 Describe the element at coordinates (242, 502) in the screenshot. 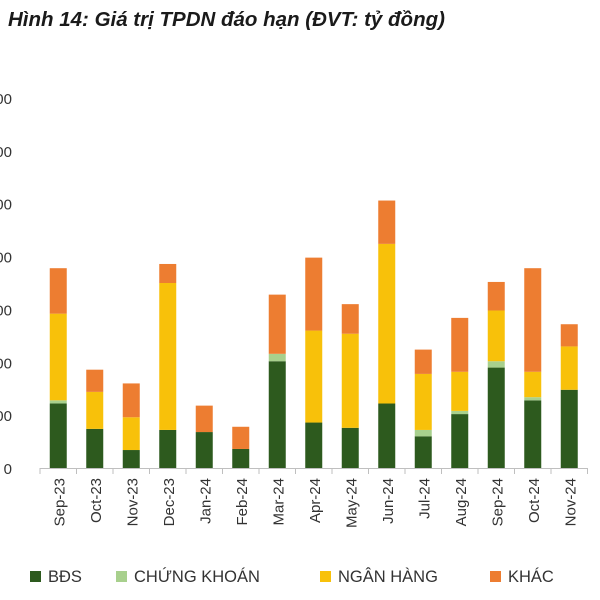

I see `x-tick-label: Feb-24` at that location.